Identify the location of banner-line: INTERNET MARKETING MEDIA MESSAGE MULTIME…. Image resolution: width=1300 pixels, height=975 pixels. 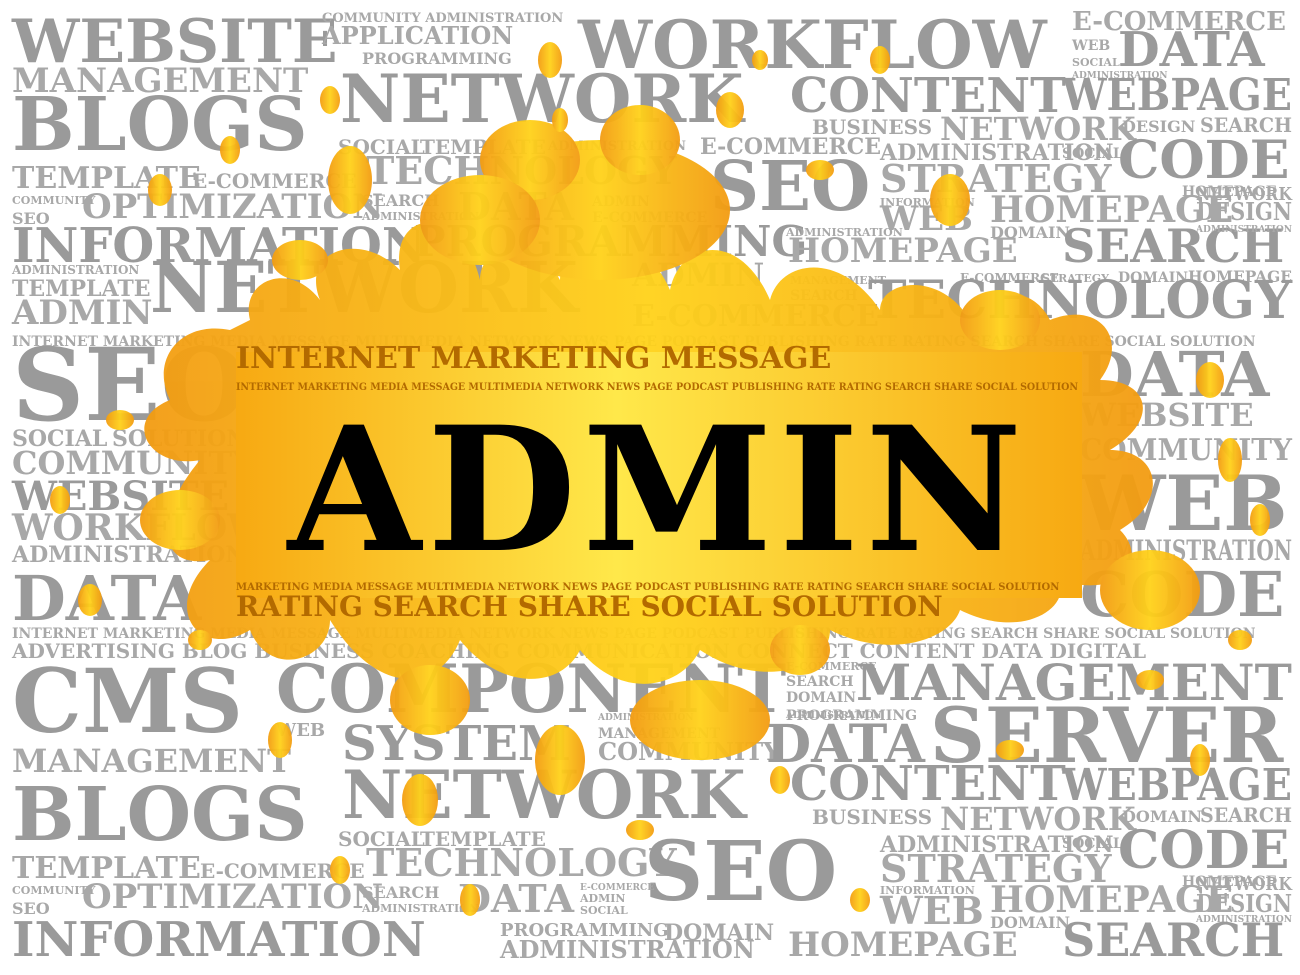
(657, 387).